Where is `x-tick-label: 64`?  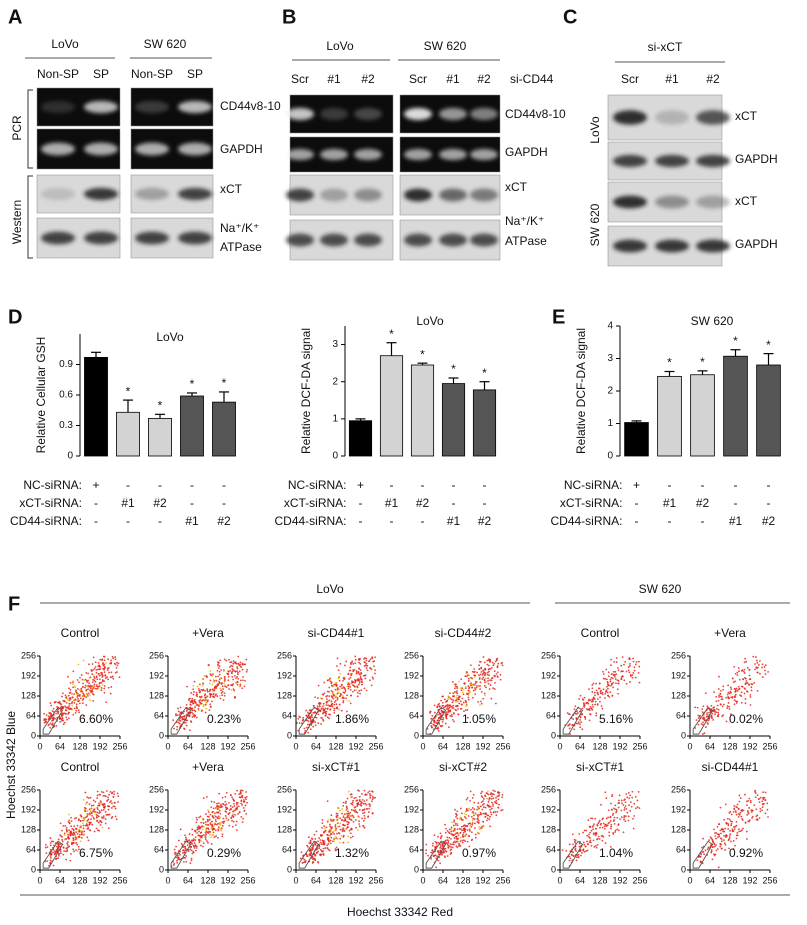 x-tick-label: 64 is located at coordinates (60, 880).